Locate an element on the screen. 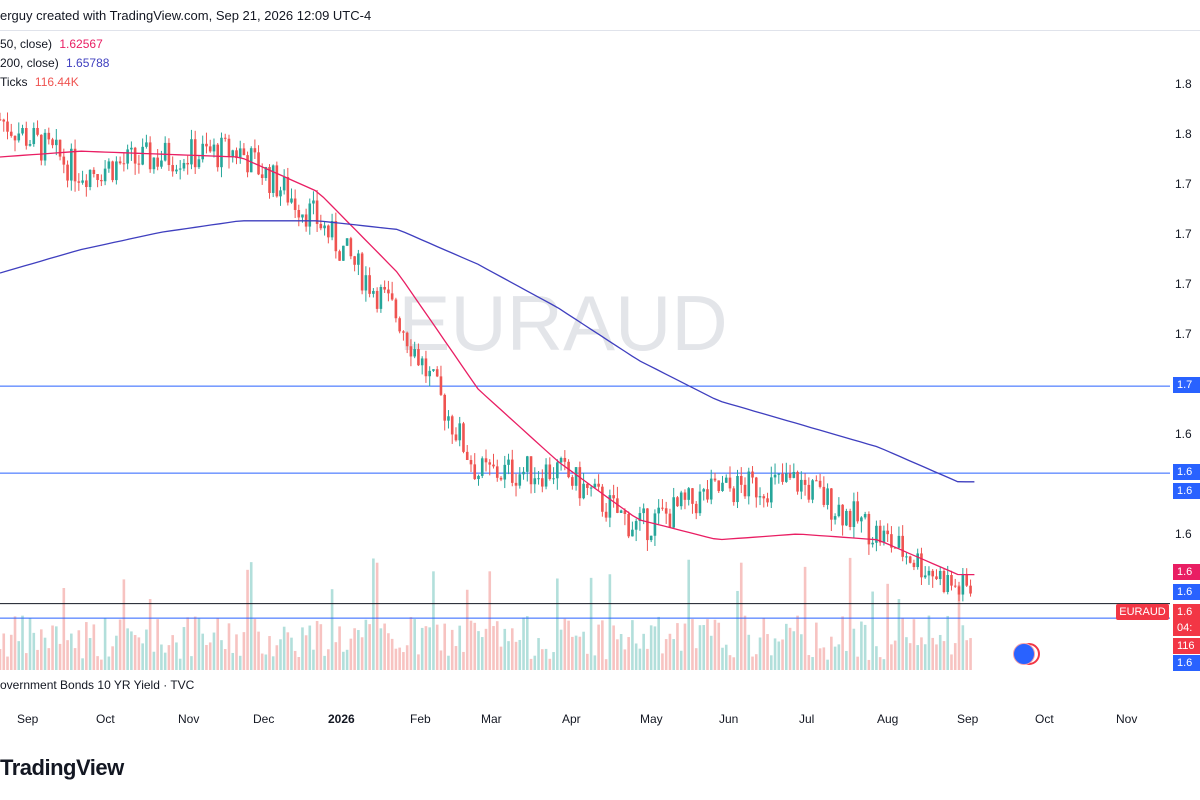 The width and height of the screenshot is (1200, 800). legend-ticks-label: Ticks is located at coordinates (14, 82).